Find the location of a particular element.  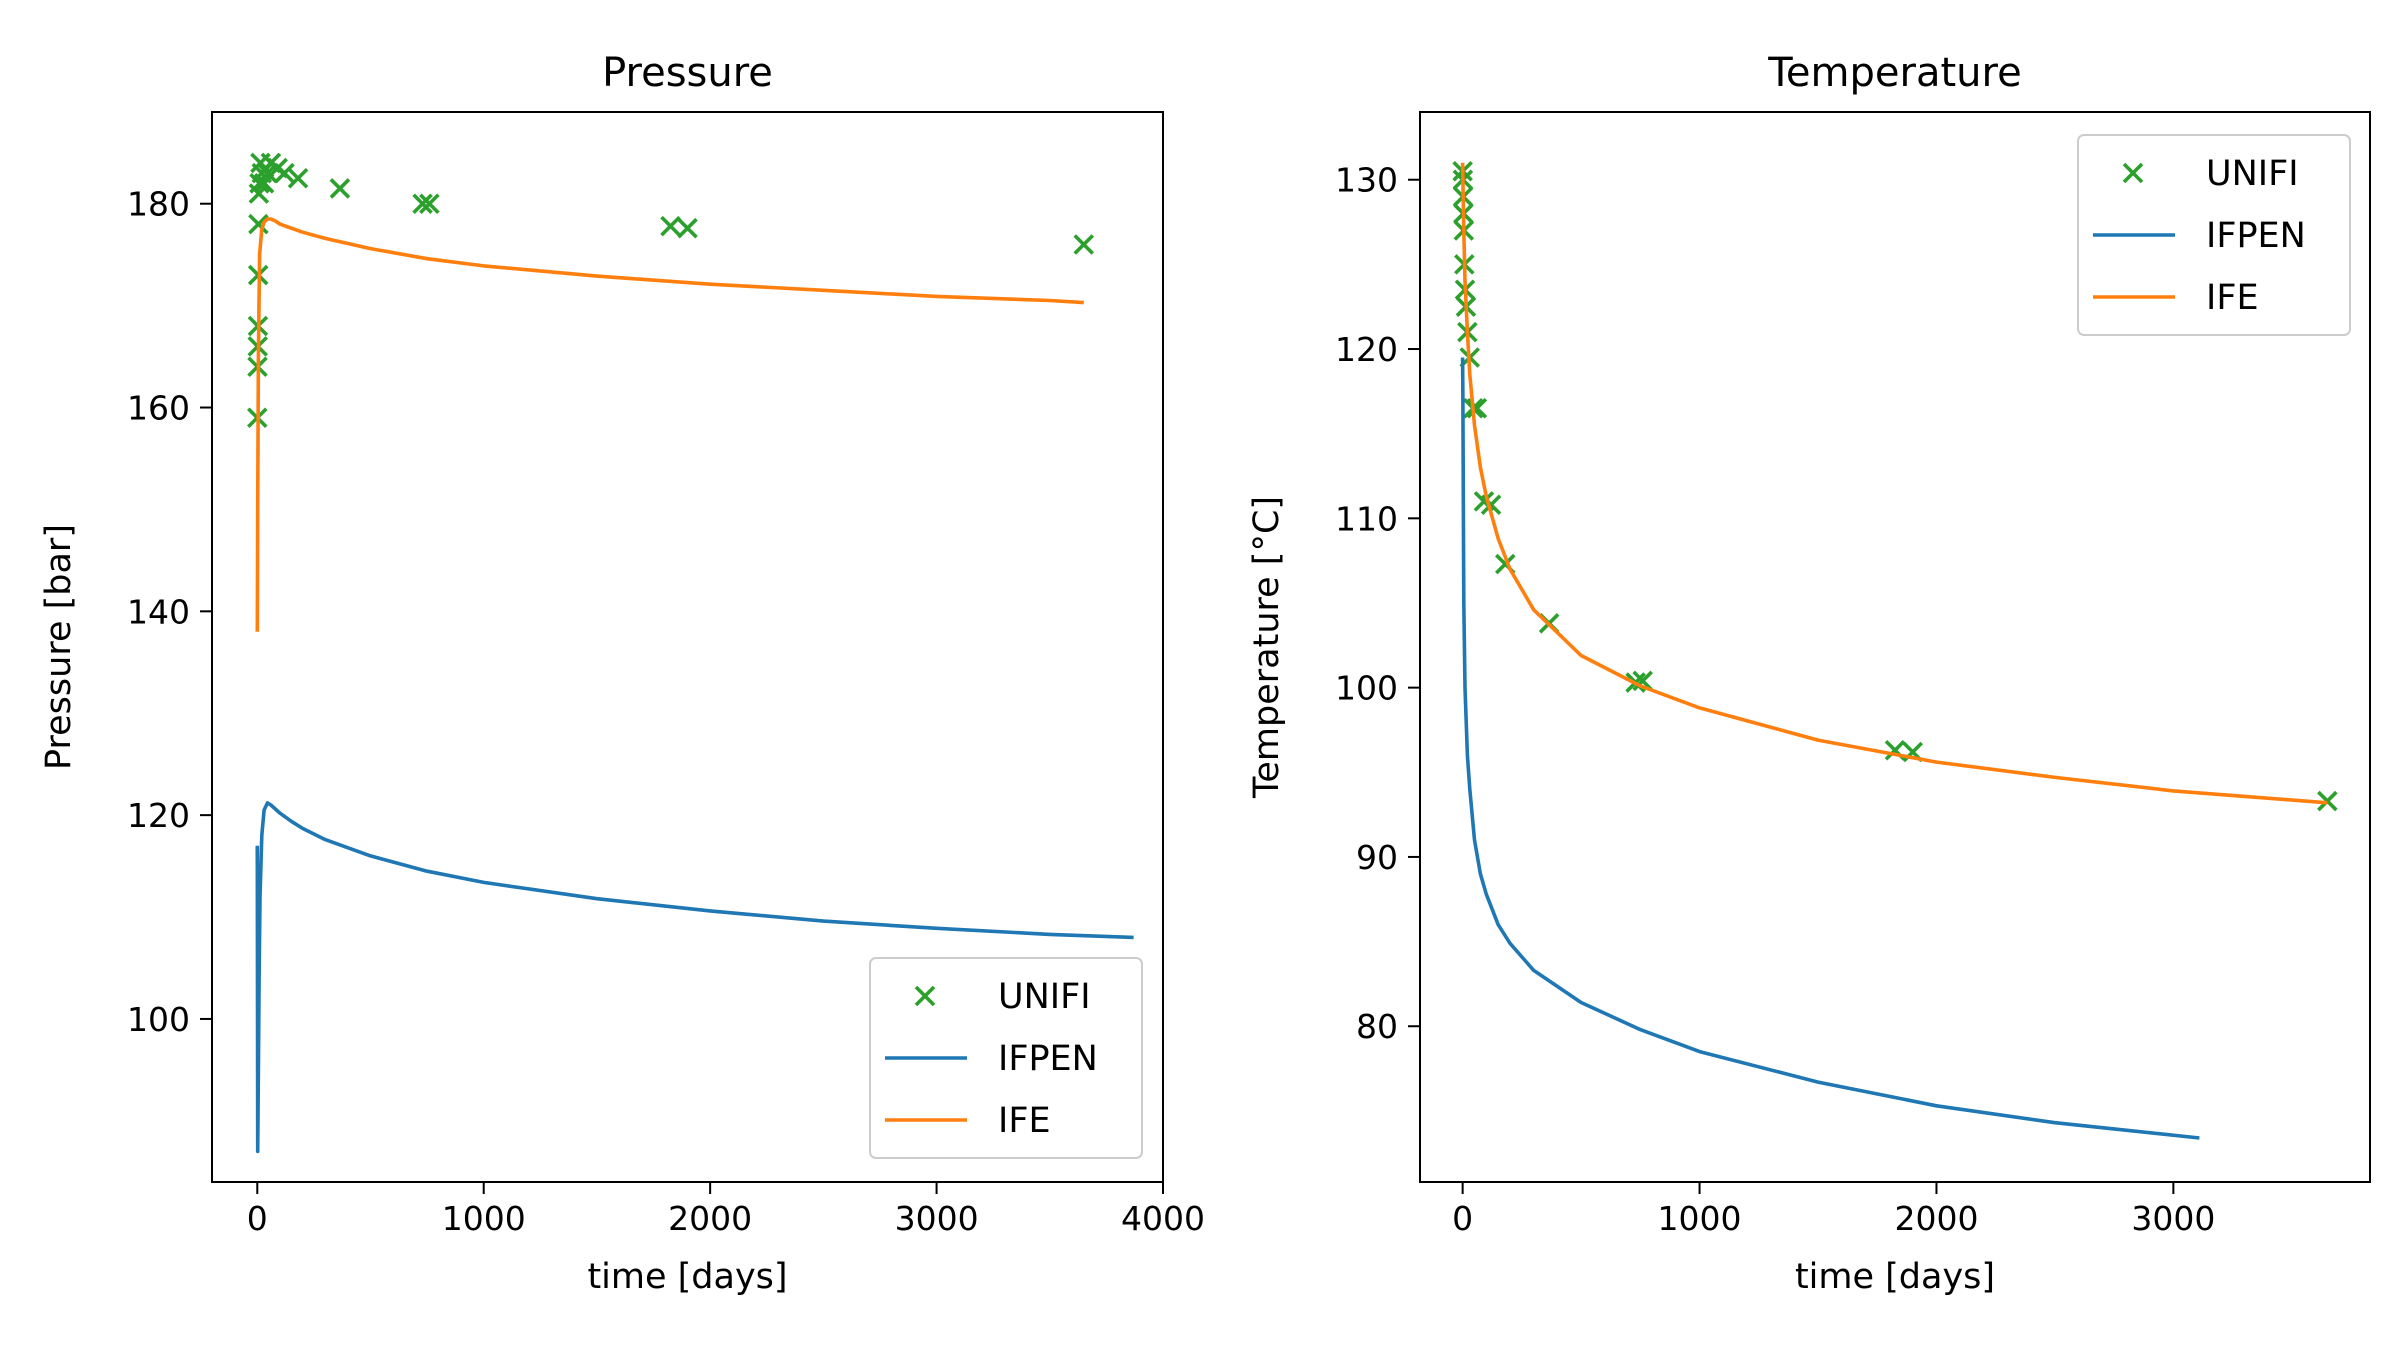

chart-title: Pressure is located at coordinates (687, 73).